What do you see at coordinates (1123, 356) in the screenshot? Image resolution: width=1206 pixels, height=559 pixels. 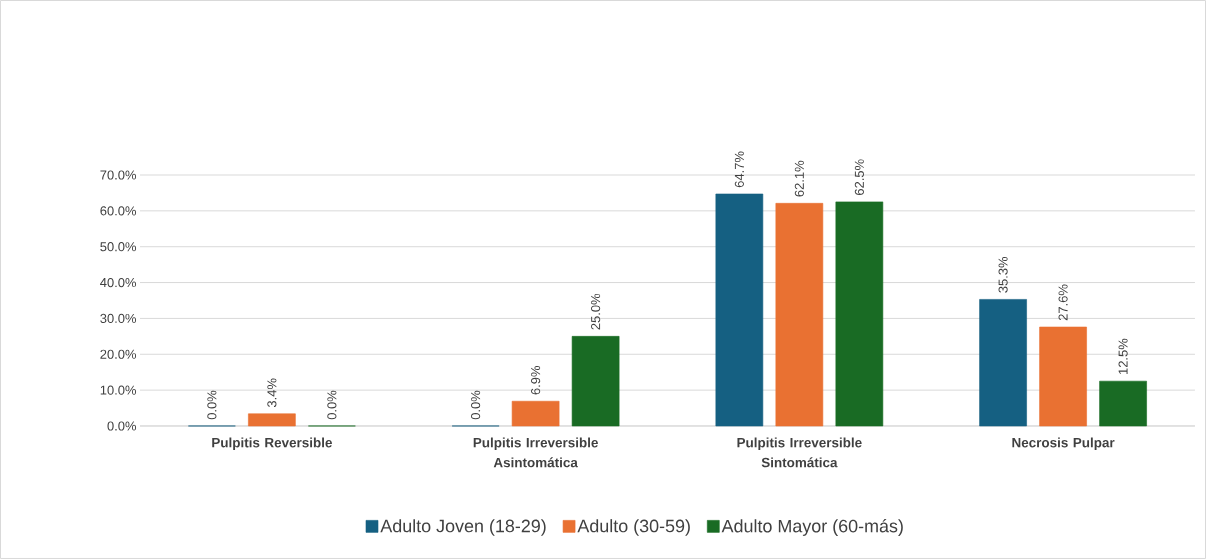 I see `data-label: 12.5%` at bounding box center [1123, 356].